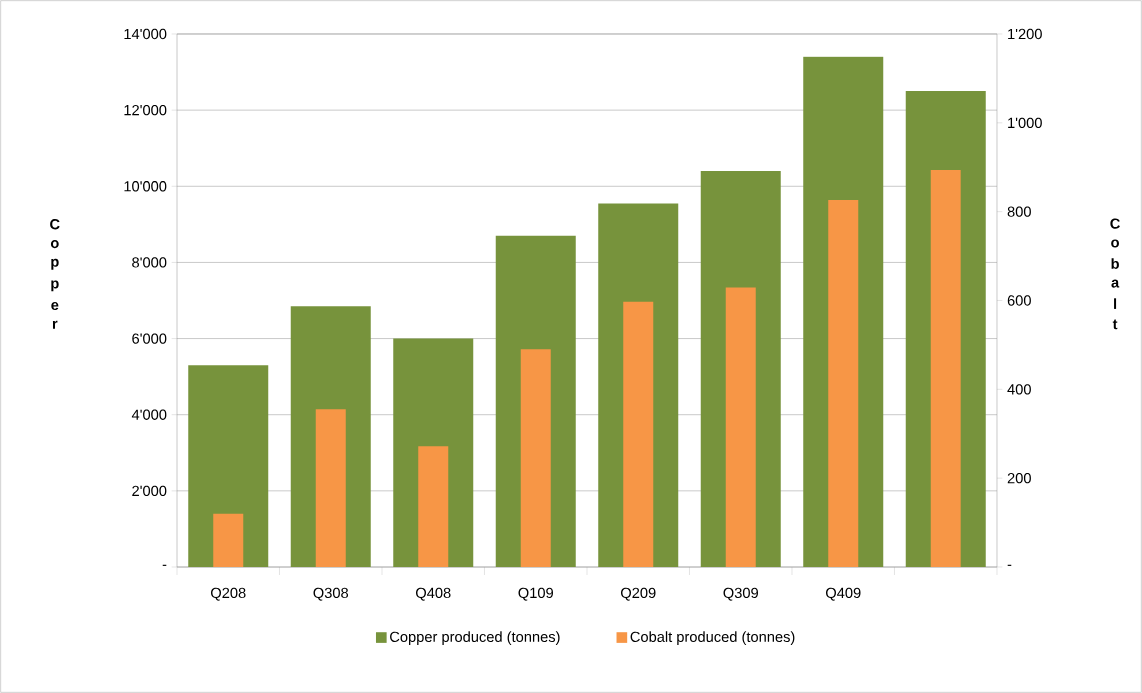  What do you see at coordinates (55, 274) in the screenshot?
I see `y-axis-title: Copper` at bounding box center [55, 274].